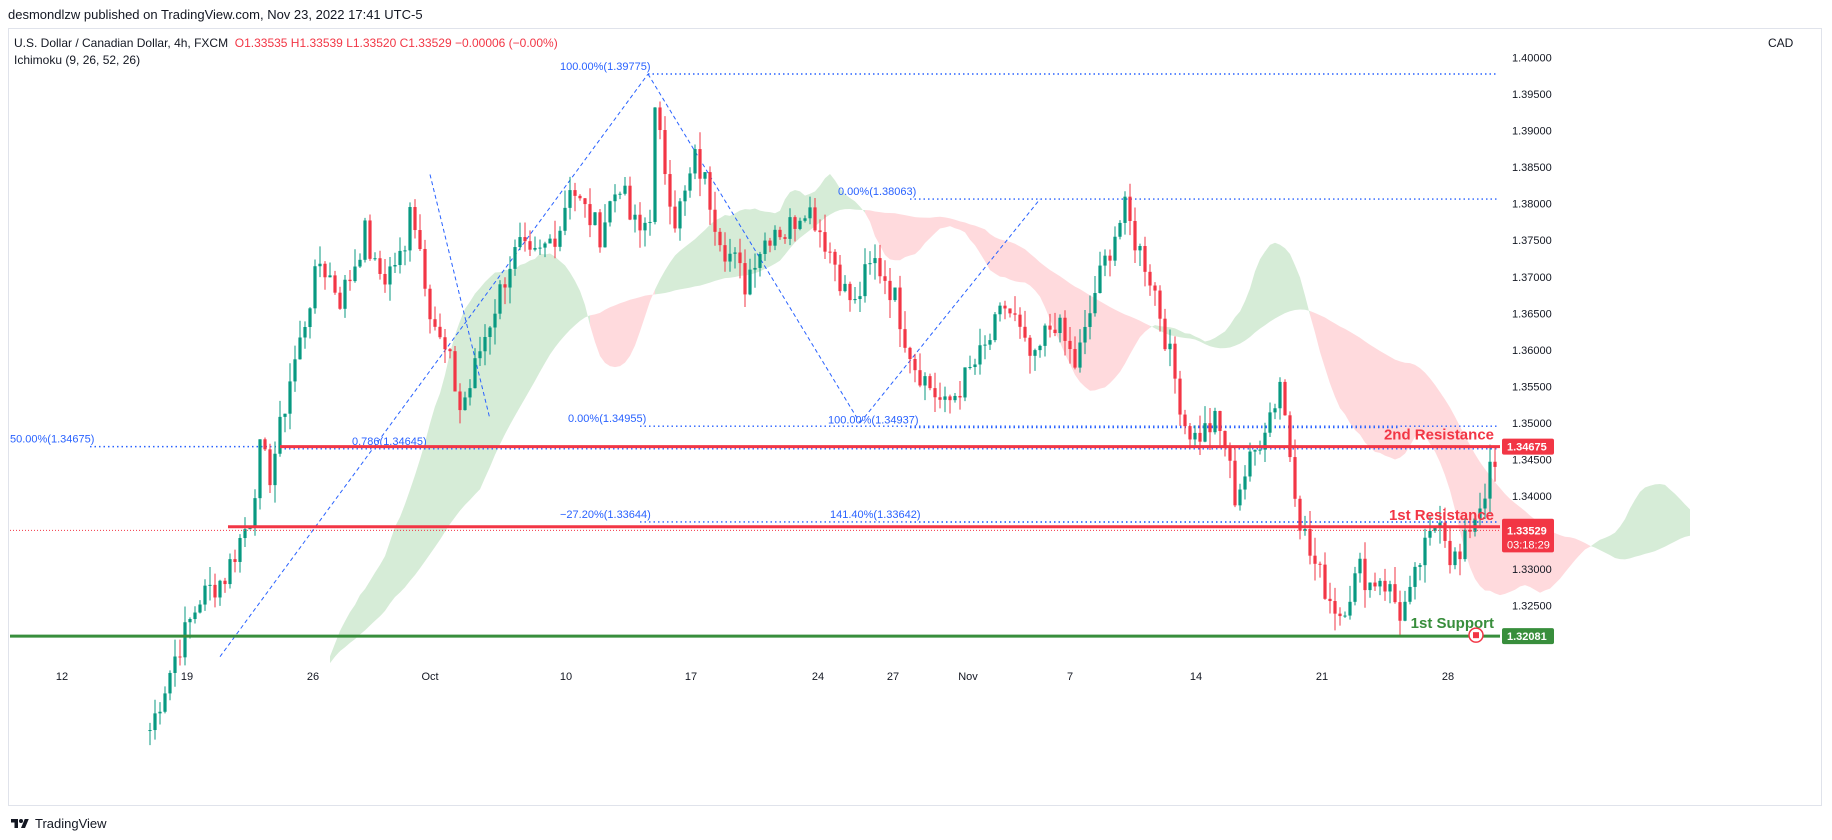  Describe the element at coordinates (1532, 314) in the screenshot. I see `y-axis-tick: 1.36500` at that location.